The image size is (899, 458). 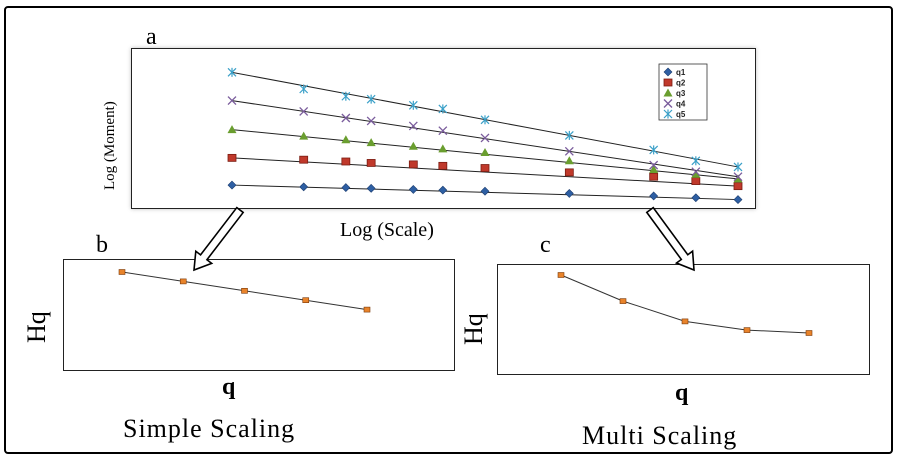 What do you see at coordinates (670, 239) in the screenshot?
I see `arrow-to-panel-c` at bounding box center [670, 239].